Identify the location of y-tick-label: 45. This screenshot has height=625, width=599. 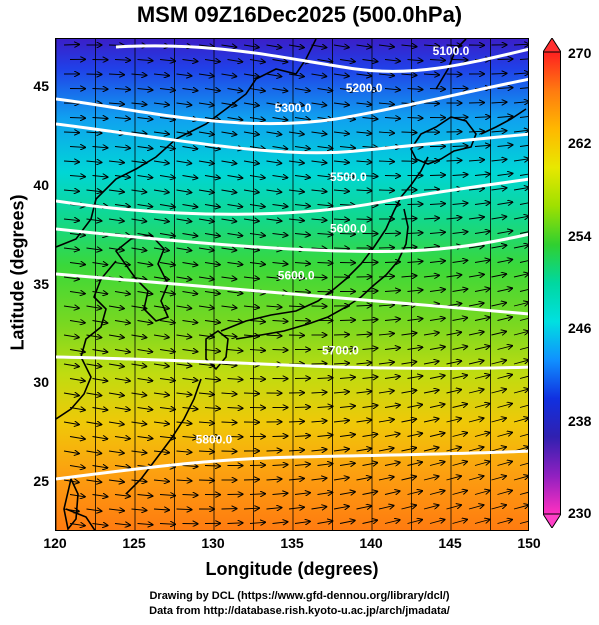
(41, 86).